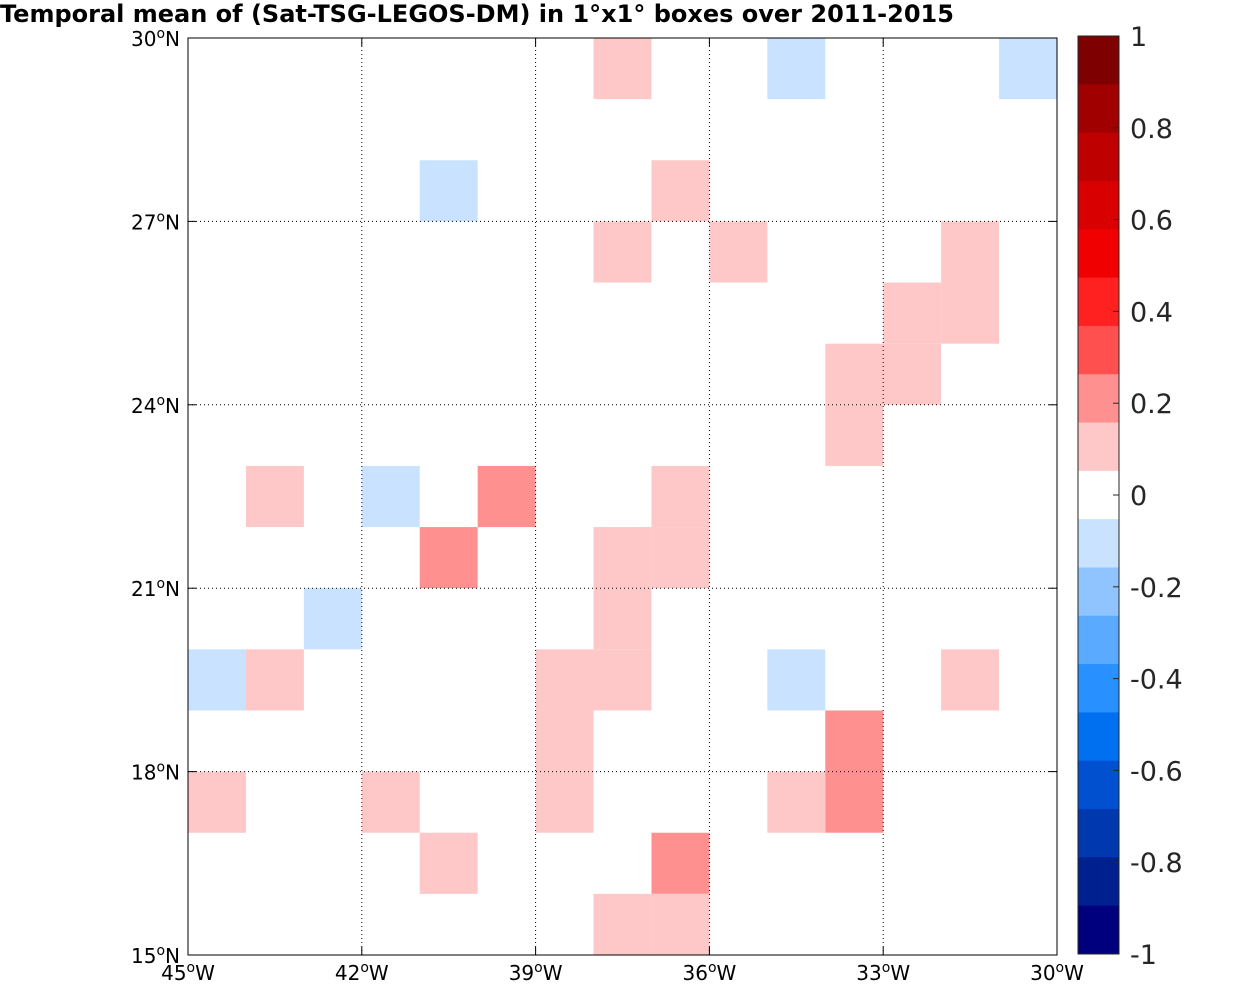  What do you see at coordinates (1151, 404) in the screenshot?
I see `colorbar-tick-label: 0.2` at bounding box center [1151, 404].